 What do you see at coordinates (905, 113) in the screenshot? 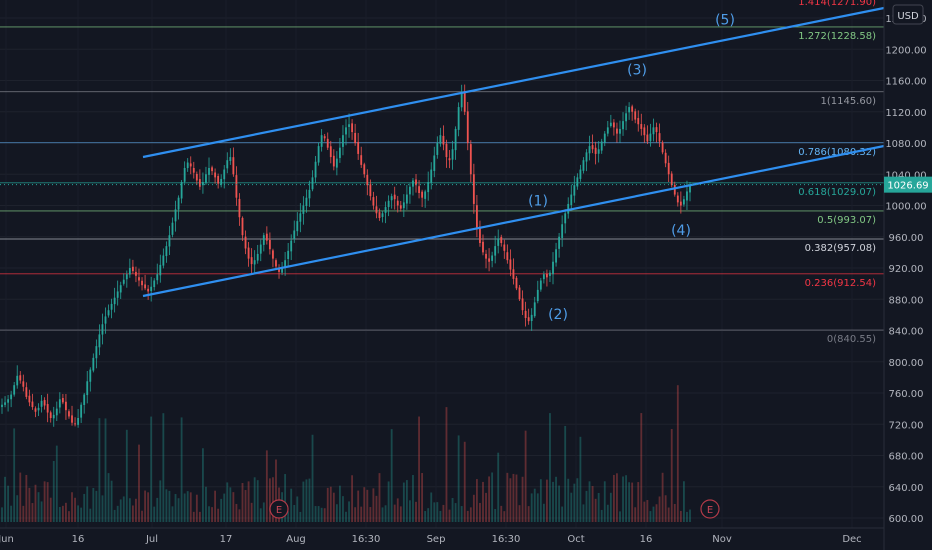
I see `y-tick-label: 1120.00` at bounding box center [905, 113].